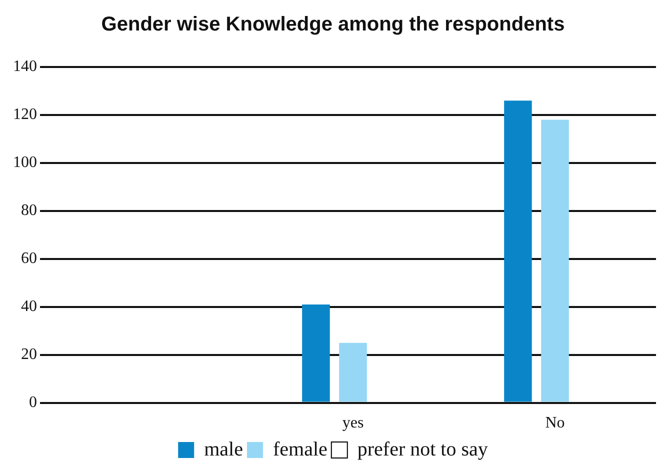  Describe the element at coordinates (25, 163) in the screenshot. I see `y-tick-label: 100` at that location.